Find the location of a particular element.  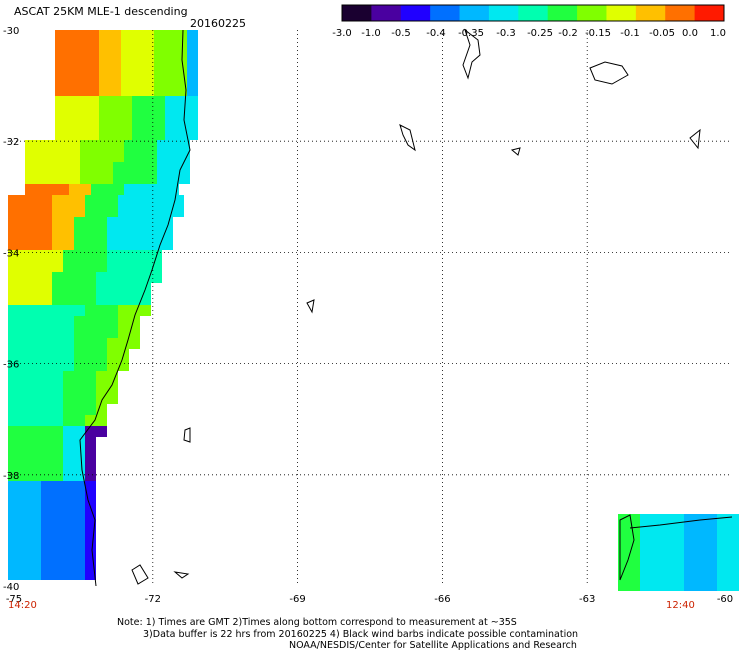

colorbar-swatch is located at coordinates (415, 13).